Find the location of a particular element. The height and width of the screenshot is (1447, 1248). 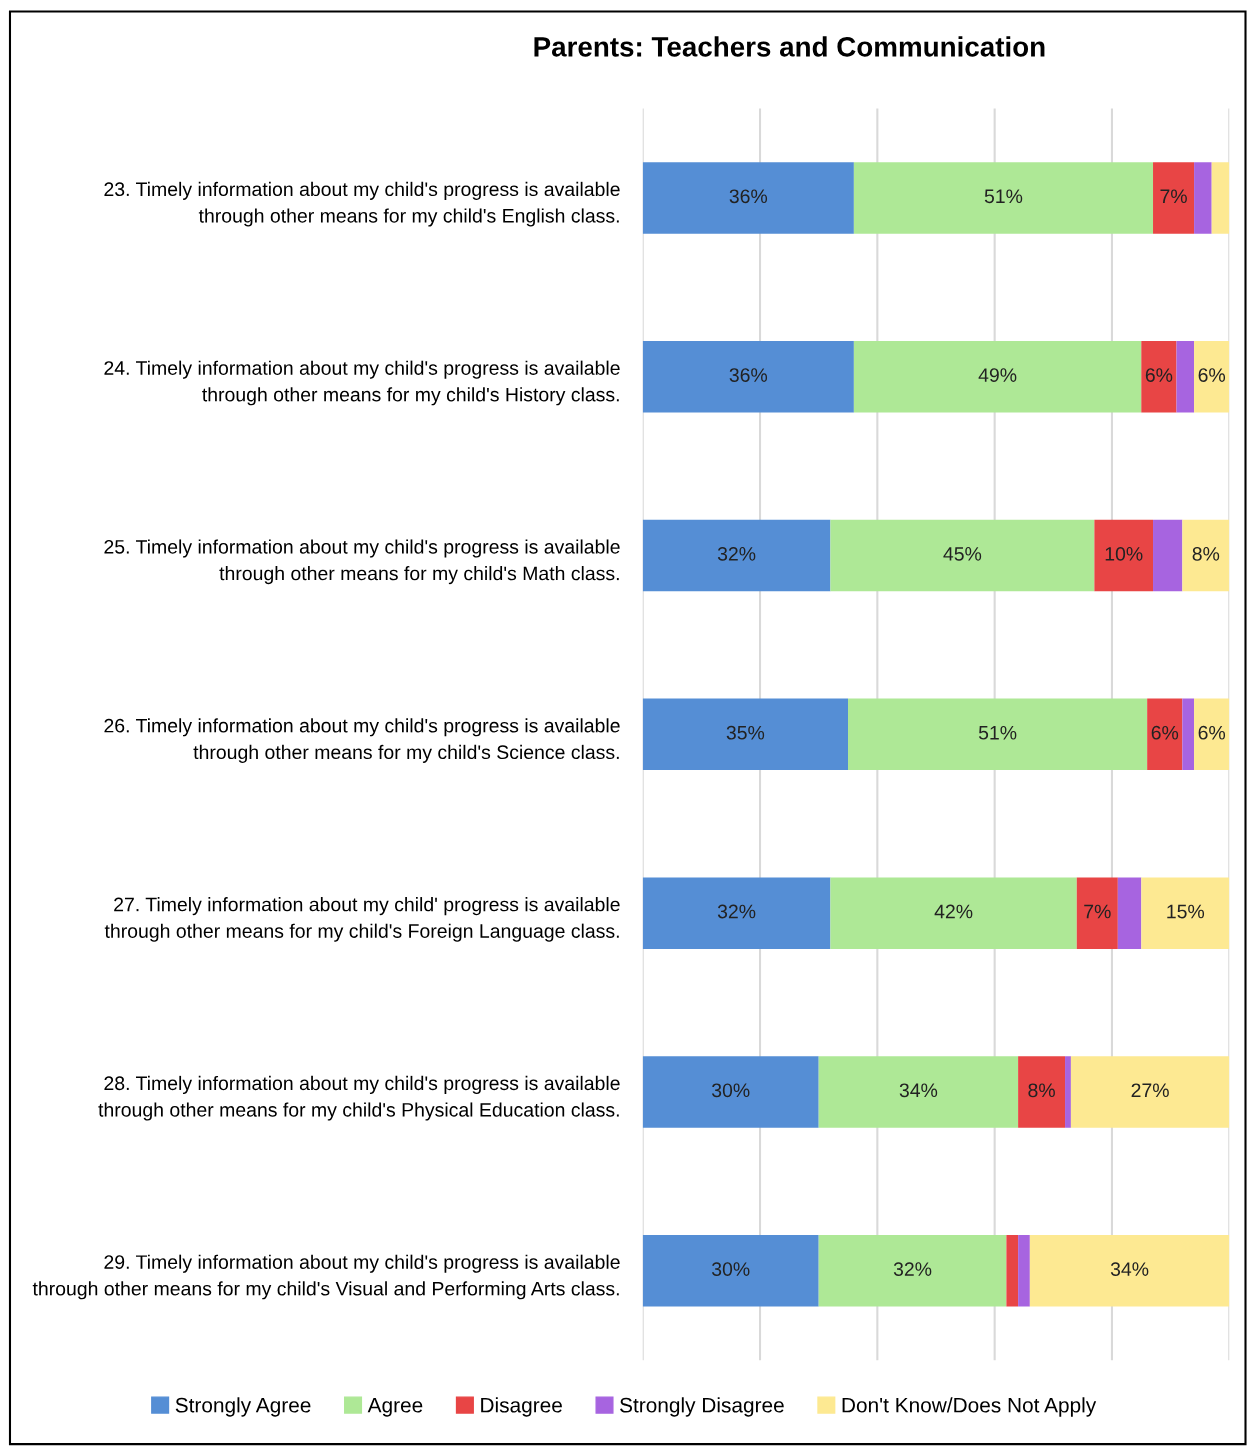

legend-label: Strongly Disagree is located at coordinates (702, 1407).